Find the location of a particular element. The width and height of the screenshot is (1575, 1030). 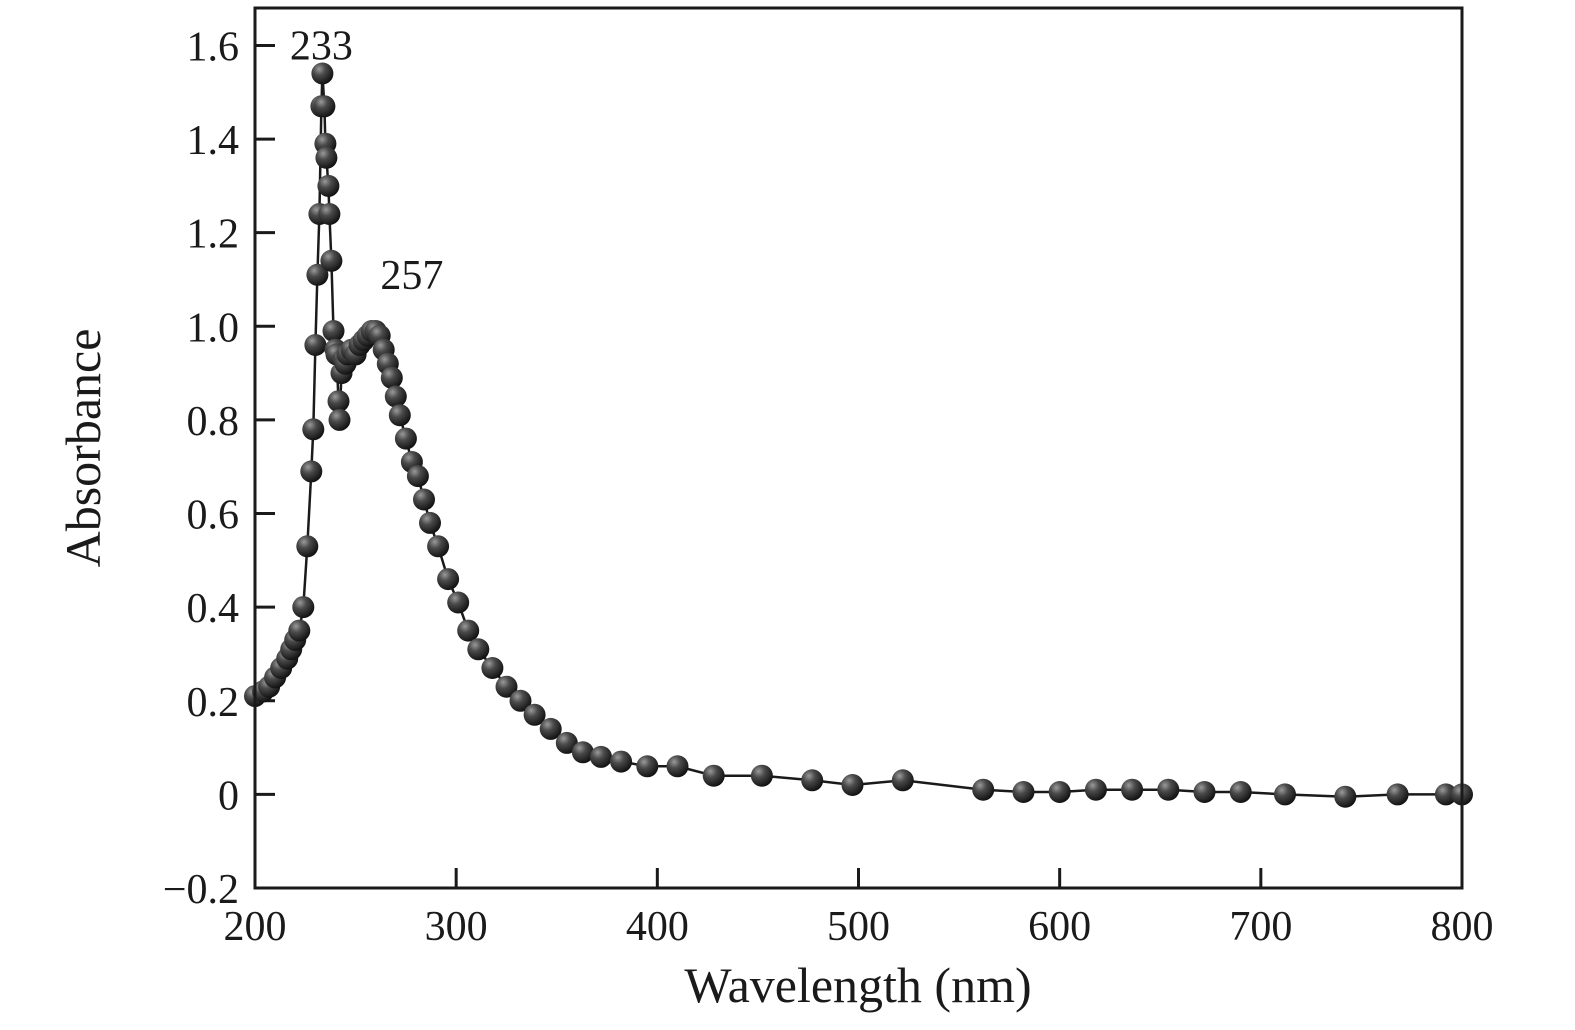

peak-annotation-257: 257 is located at coordinates (411, 276).